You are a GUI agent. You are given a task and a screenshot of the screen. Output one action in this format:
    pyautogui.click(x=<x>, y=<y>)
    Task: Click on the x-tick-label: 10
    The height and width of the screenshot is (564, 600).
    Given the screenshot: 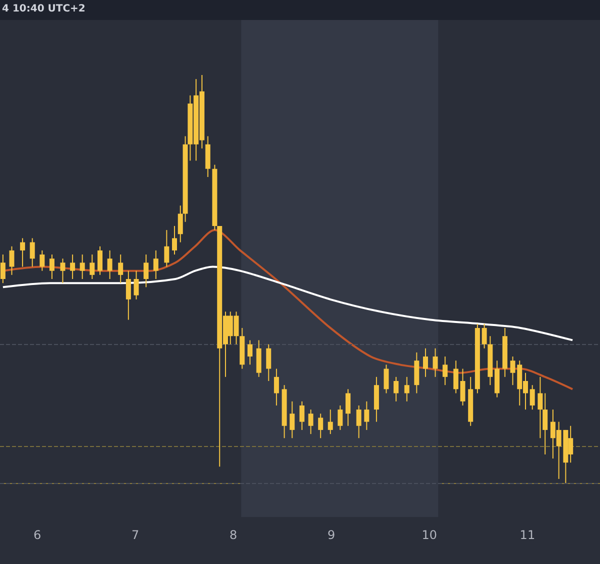 What is the action you would take?
    pyautogui.click(x=430, y=535)
    